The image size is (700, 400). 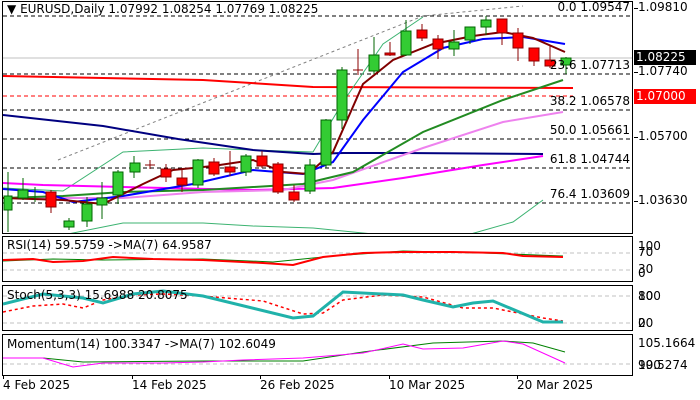 I want to click on stoch-title: Stoch(5,3,3) 15.6988 20.8075, so click(x=97, y=295).